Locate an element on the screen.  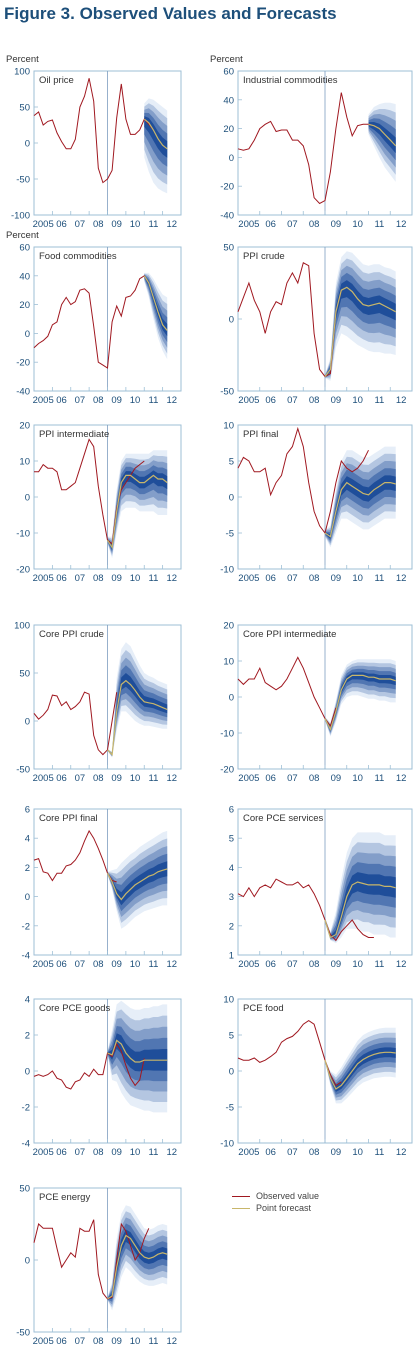
panel-title: Core PPI intermediate is located at coordinates (289, 634).